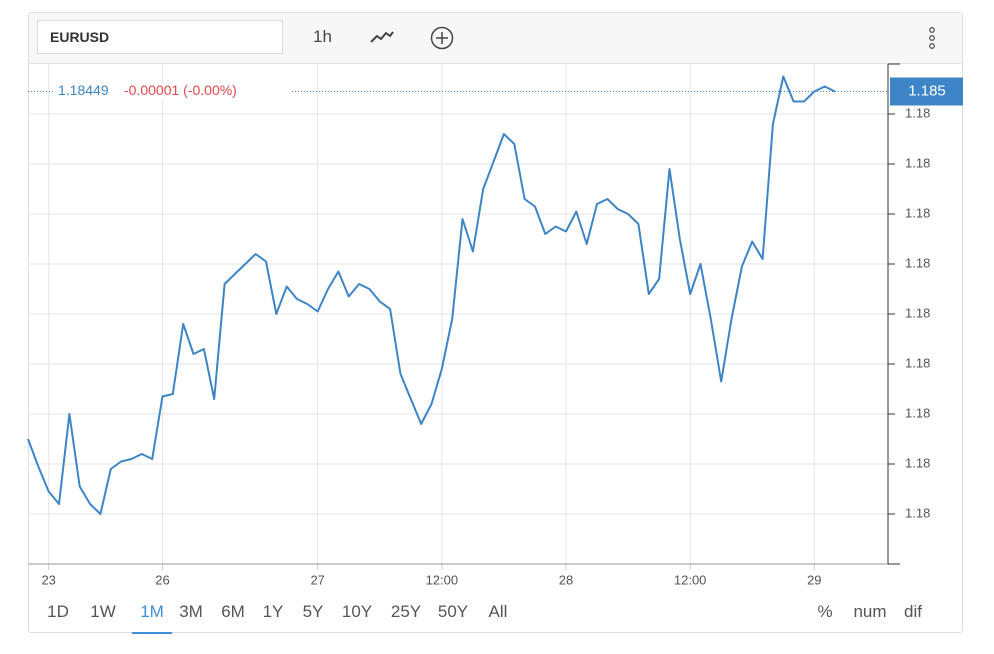 This screenshot has width=994, height=654. What do you see at coordinates (913, 611) in the screenshot?
I see `mode-button: dif` at bounding box center [913, 611].